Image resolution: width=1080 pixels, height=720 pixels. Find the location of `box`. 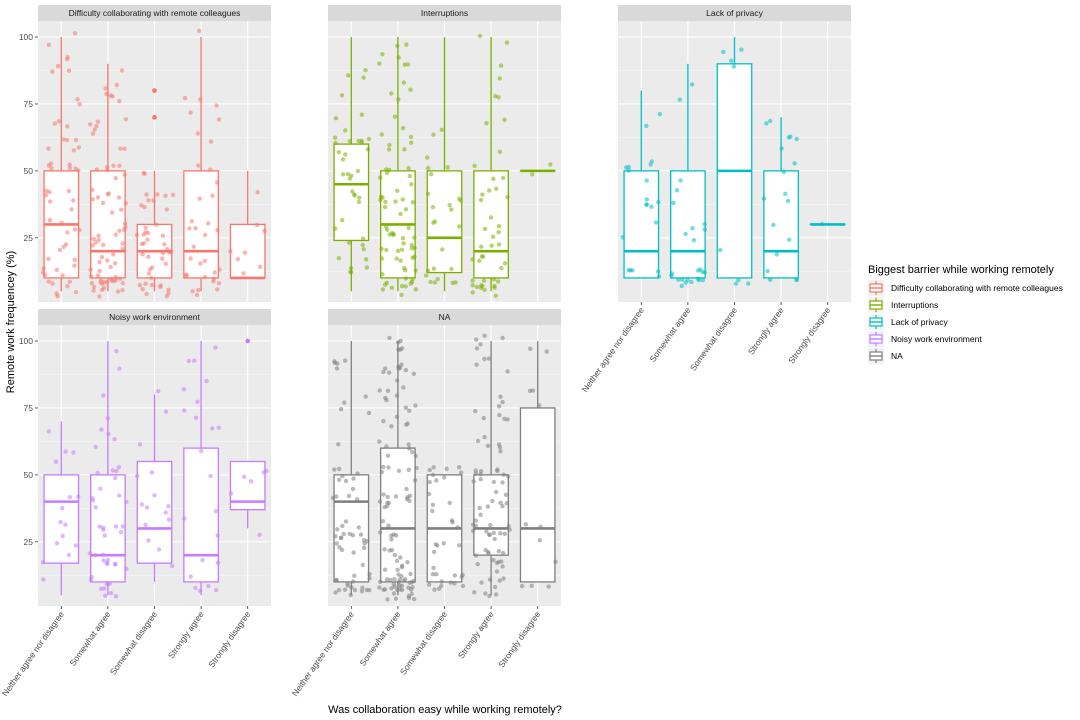

box is located at coordinates (688, 224).